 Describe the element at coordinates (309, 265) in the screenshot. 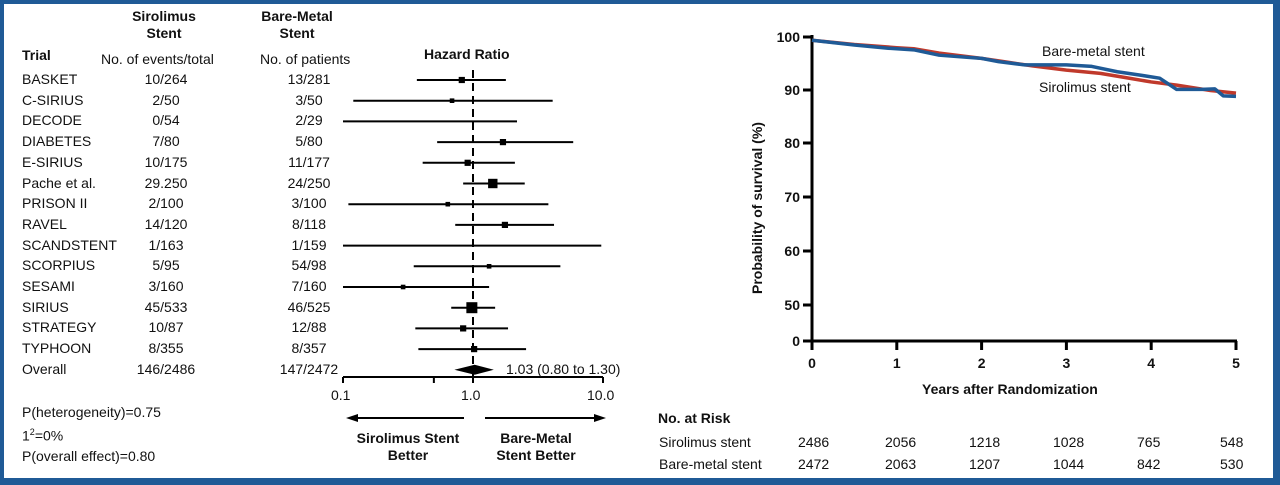

I see `bms-events: 54/98` at that location.